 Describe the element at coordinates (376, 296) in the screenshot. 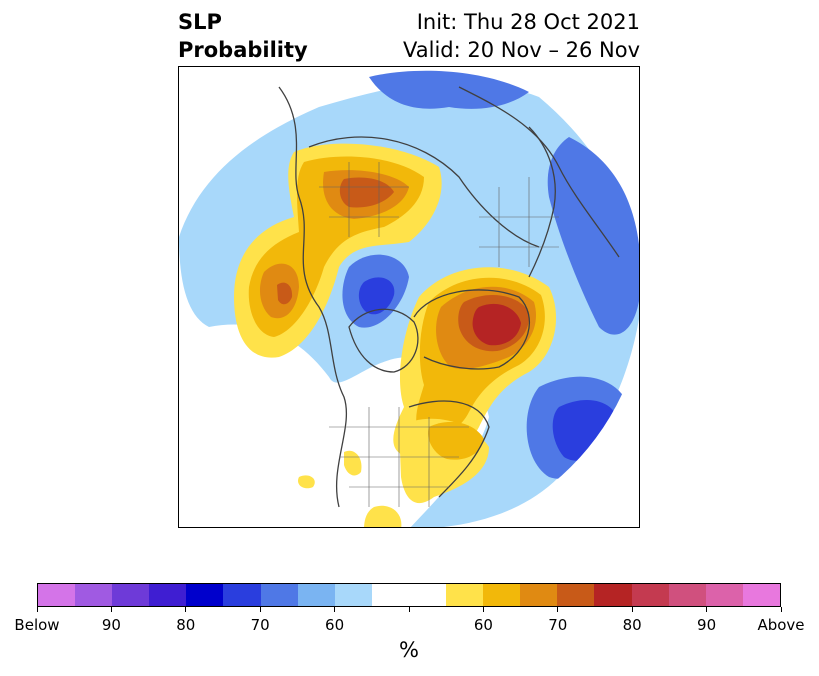

I see `below-80-region-hudson` at that location.